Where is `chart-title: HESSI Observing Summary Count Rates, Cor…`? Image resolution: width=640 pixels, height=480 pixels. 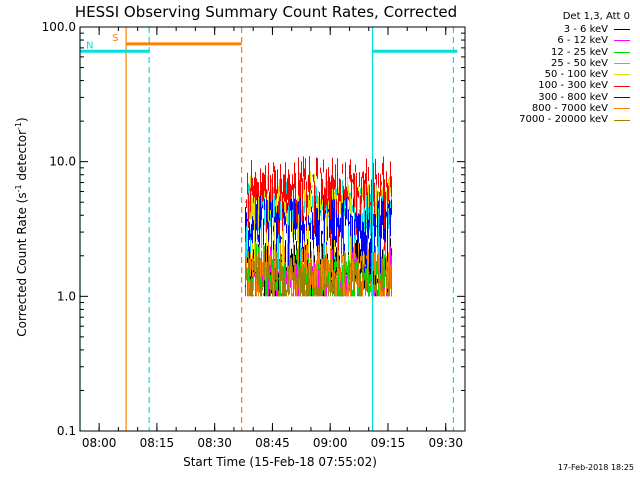 chart-title: HESSI Observing Summary Count Rates, Cor… is located at coordinates (266, 12).